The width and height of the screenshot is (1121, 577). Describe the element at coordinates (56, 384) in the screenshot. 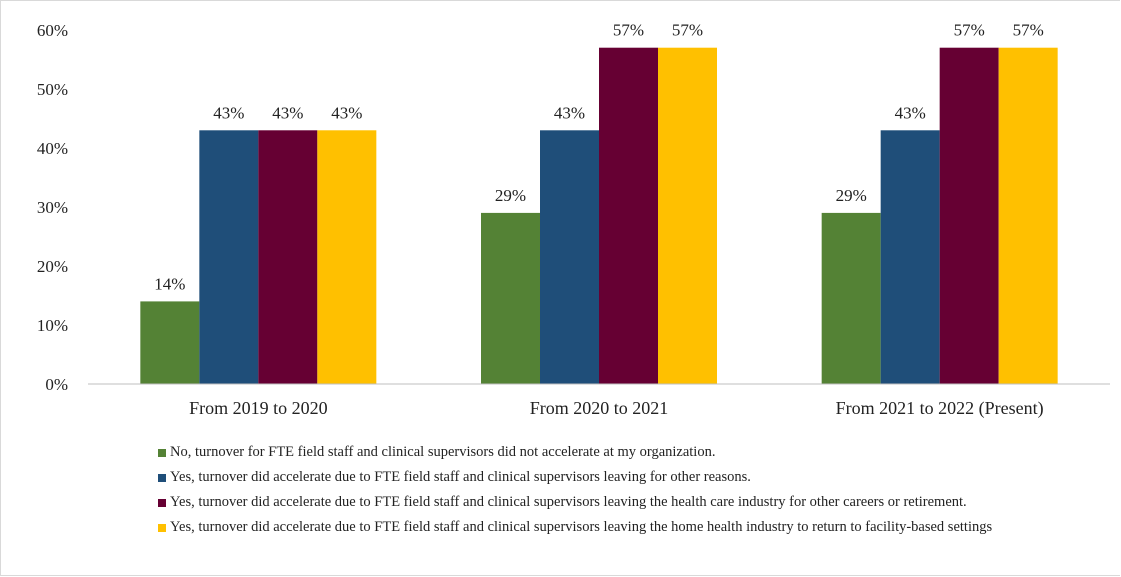

I see `y-tick-label: 0%` at that location.